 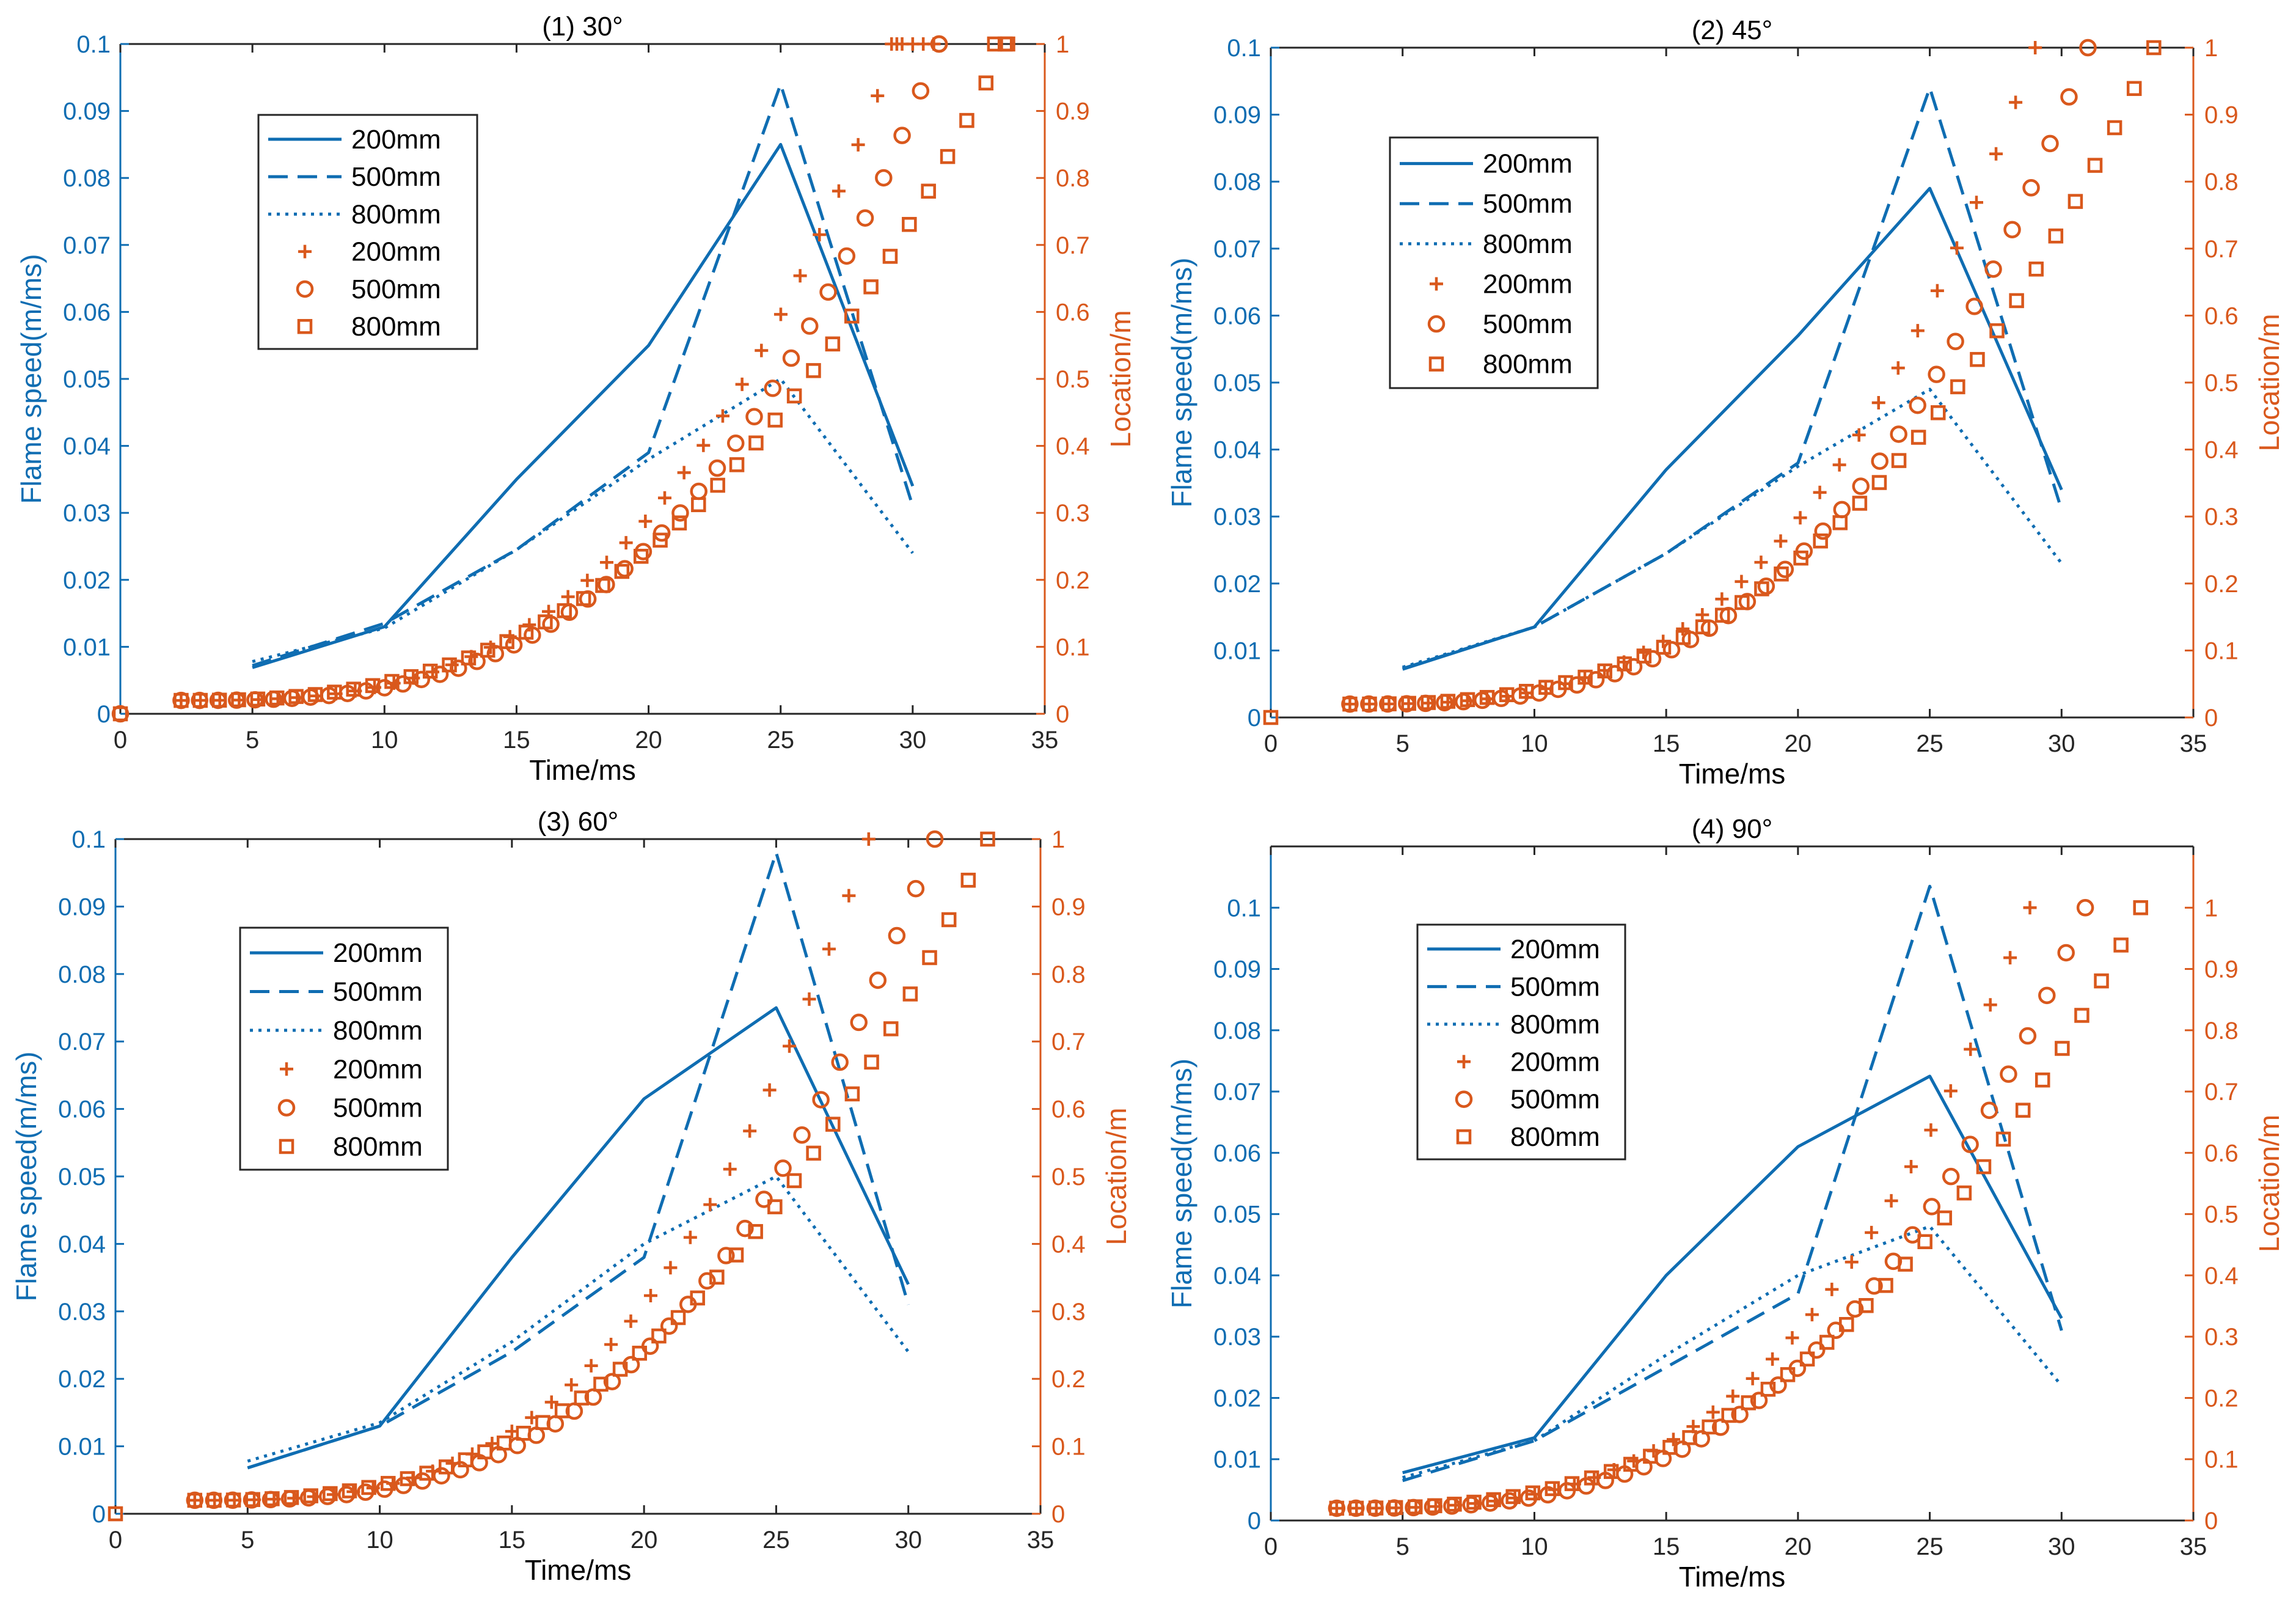 What do you see at coordinates (939, 44) in the screenshot?
I see `location-marker-top` at bounding box center [939, 44].